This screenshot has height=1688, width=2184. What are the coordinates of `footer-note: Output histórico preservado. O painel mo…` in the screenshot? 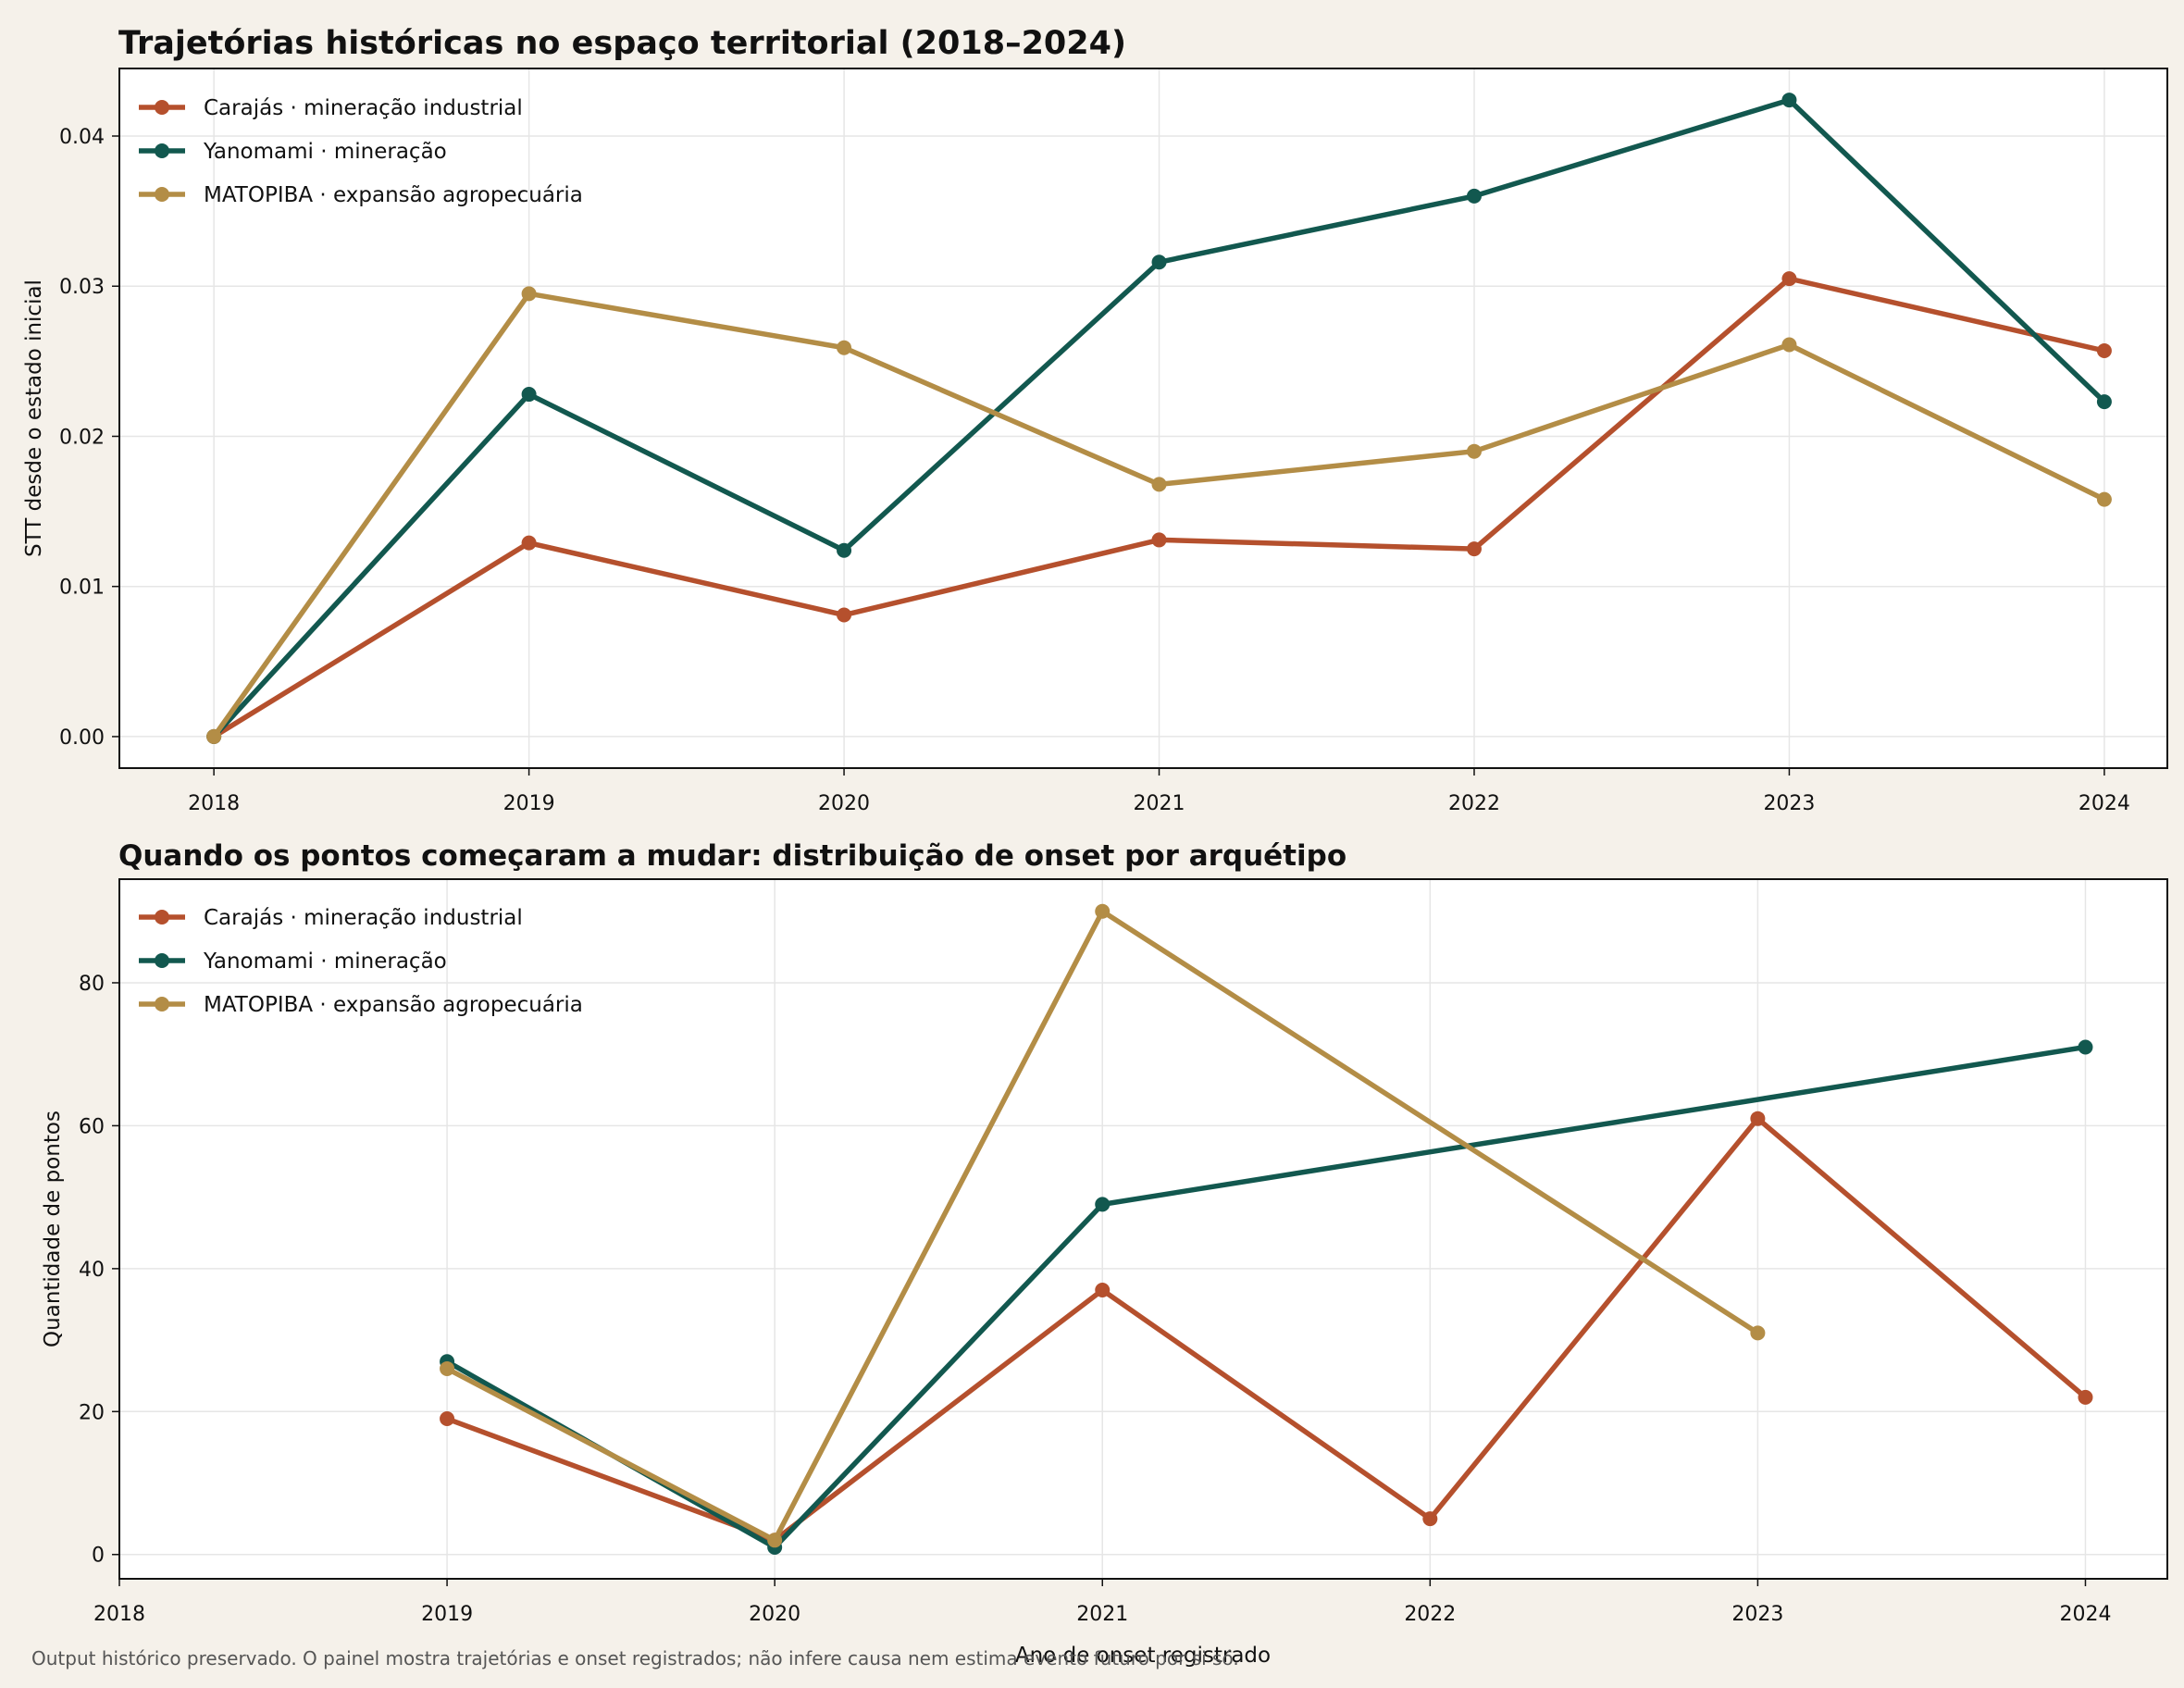 It's located at (635, 1658).